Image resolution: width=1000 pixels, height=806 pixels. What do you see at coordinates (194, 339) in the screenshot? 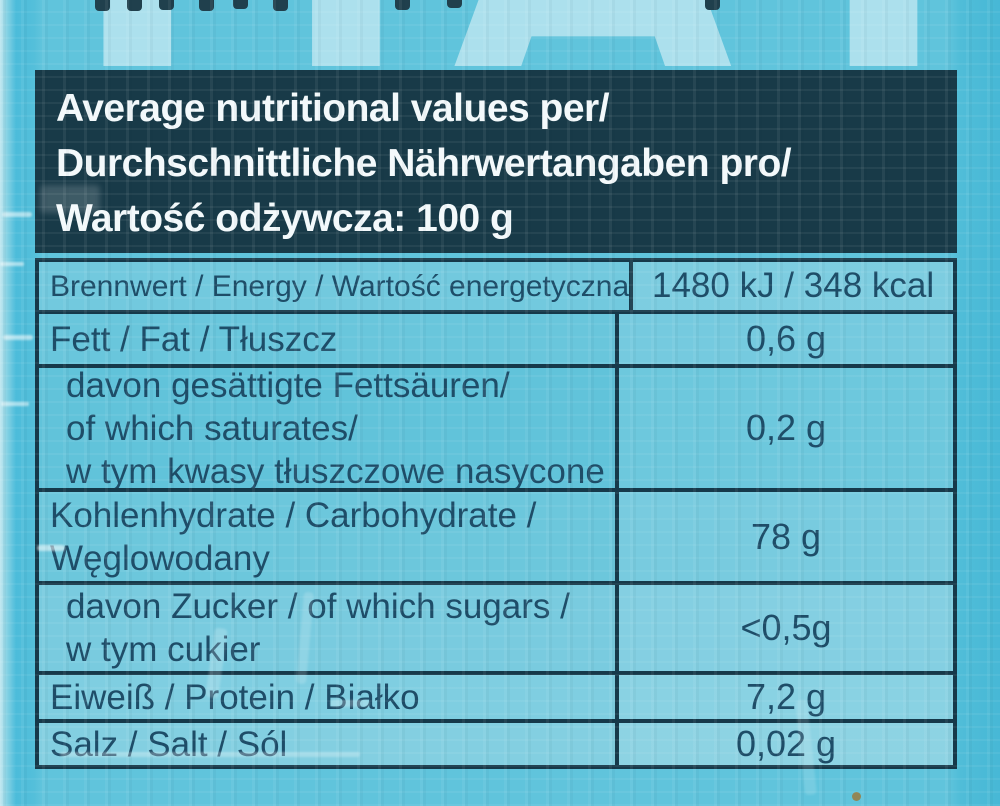
I see `fat-label-line: Fett / Fat / Tłuszcz` at bounding box center [194, 339].